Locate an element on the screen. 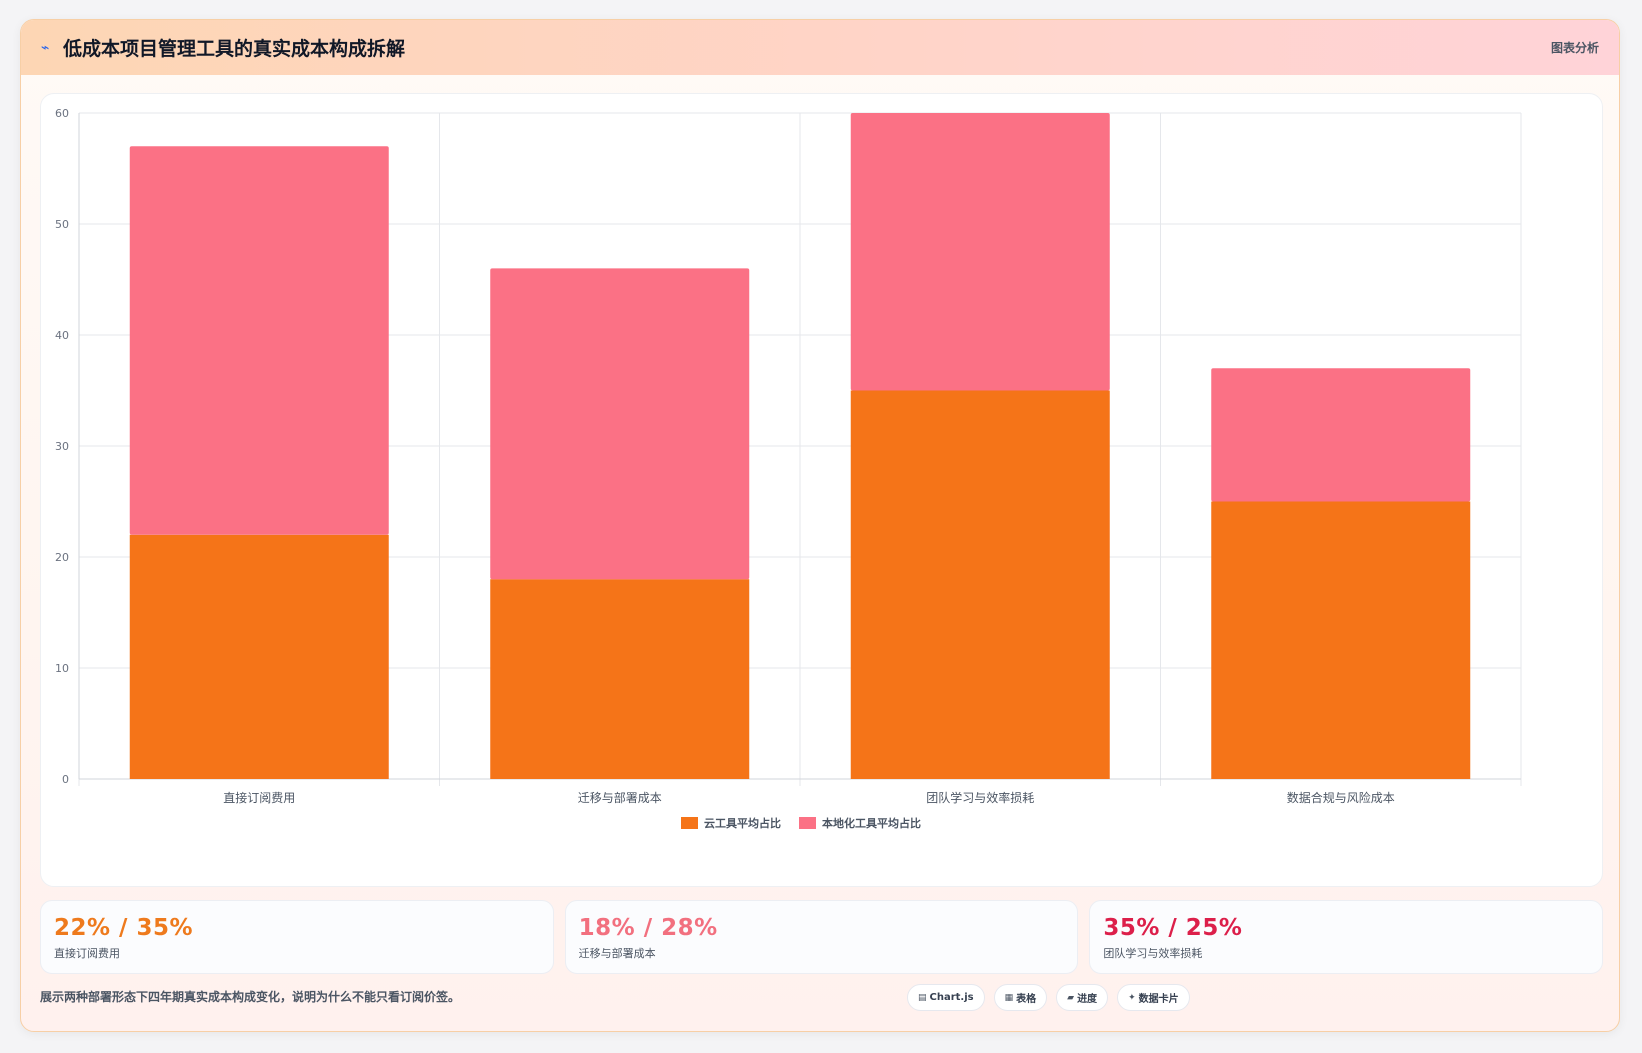  chart-icon: ▤ is located at coordinates (922, 997).